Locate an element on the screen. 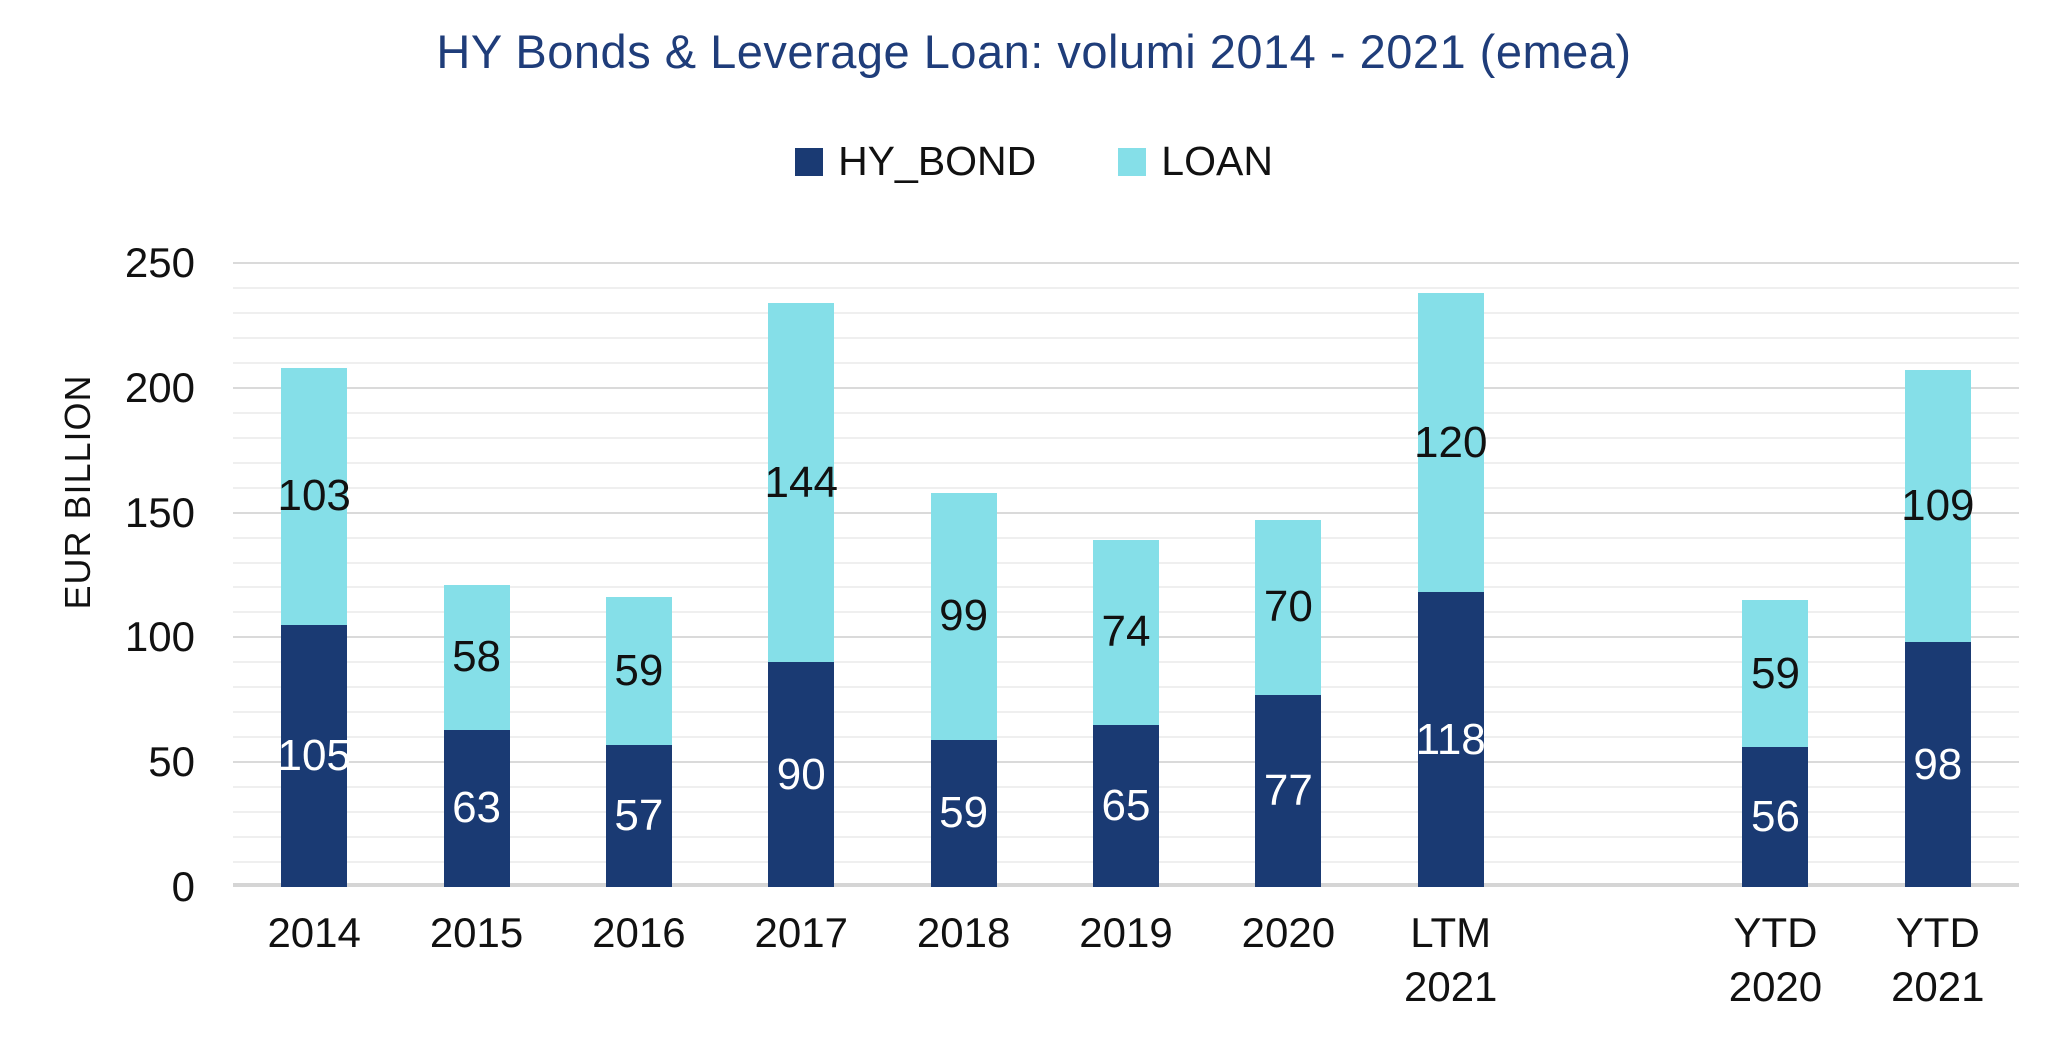 This screenshot has height=1042, width=2068. x-tick-label-YTD-2021: YTD 2021 is located at coordinates (1938, 959).